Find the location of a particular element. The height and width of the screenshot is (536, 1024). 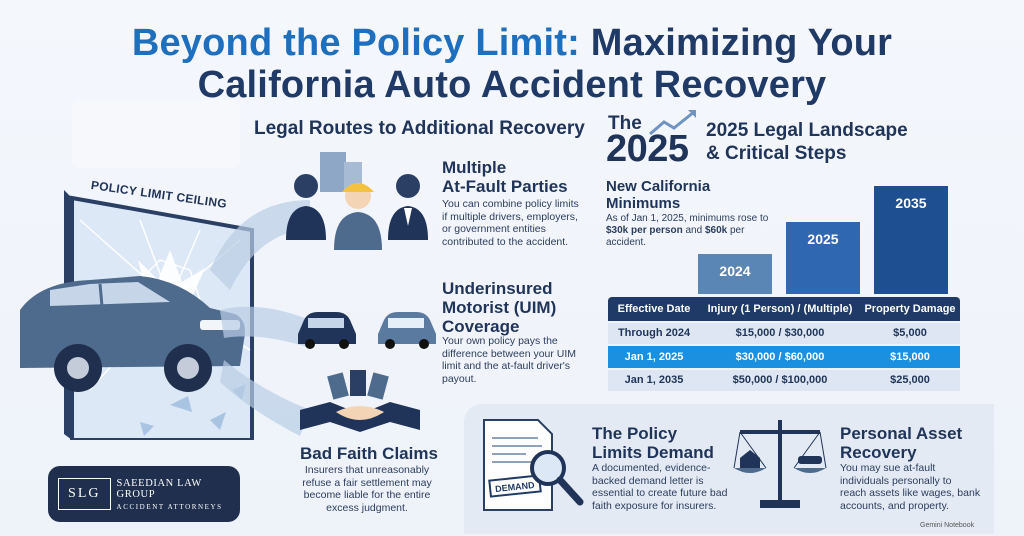

demand-stamp: DEMAND is located at coordinates (515, 487).